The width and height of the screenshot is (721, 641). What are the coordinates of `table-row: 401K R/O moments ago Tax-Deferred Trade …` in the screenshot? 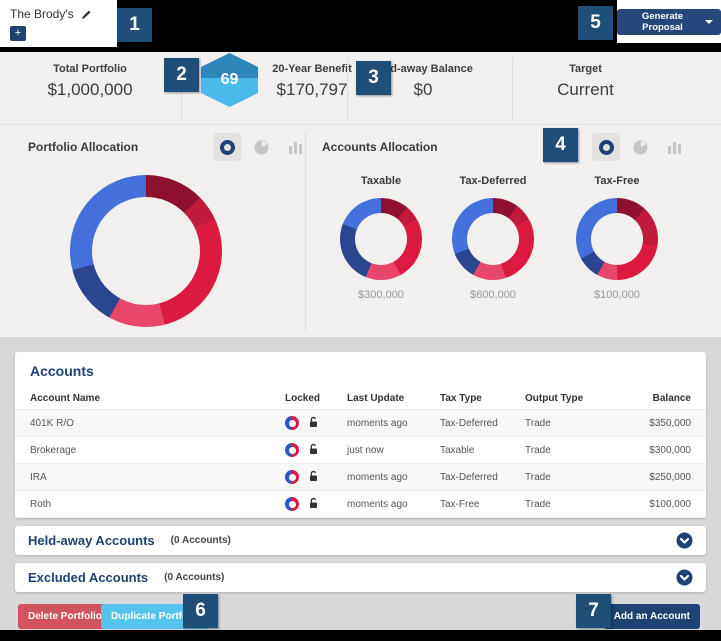 It's located at (360, 423).